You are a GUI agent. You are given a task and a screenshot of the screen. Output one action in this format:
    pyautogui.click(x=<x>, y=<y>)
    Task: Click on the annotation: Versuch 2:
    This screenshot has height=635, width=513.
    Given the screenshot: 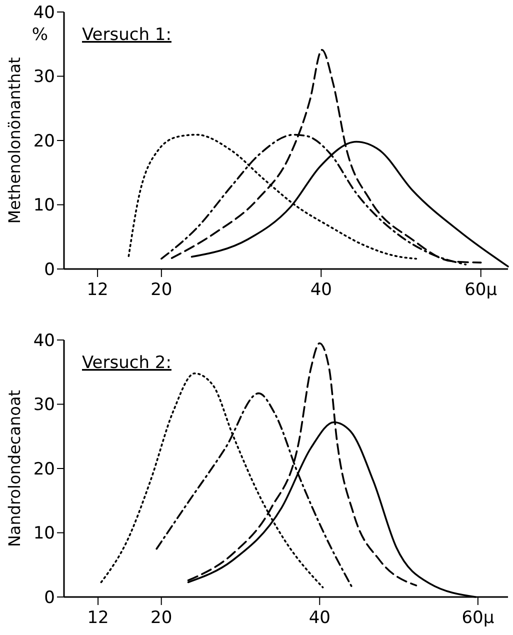 What is the action you would take?
    pyautogui.click(x=127, y=363)
    